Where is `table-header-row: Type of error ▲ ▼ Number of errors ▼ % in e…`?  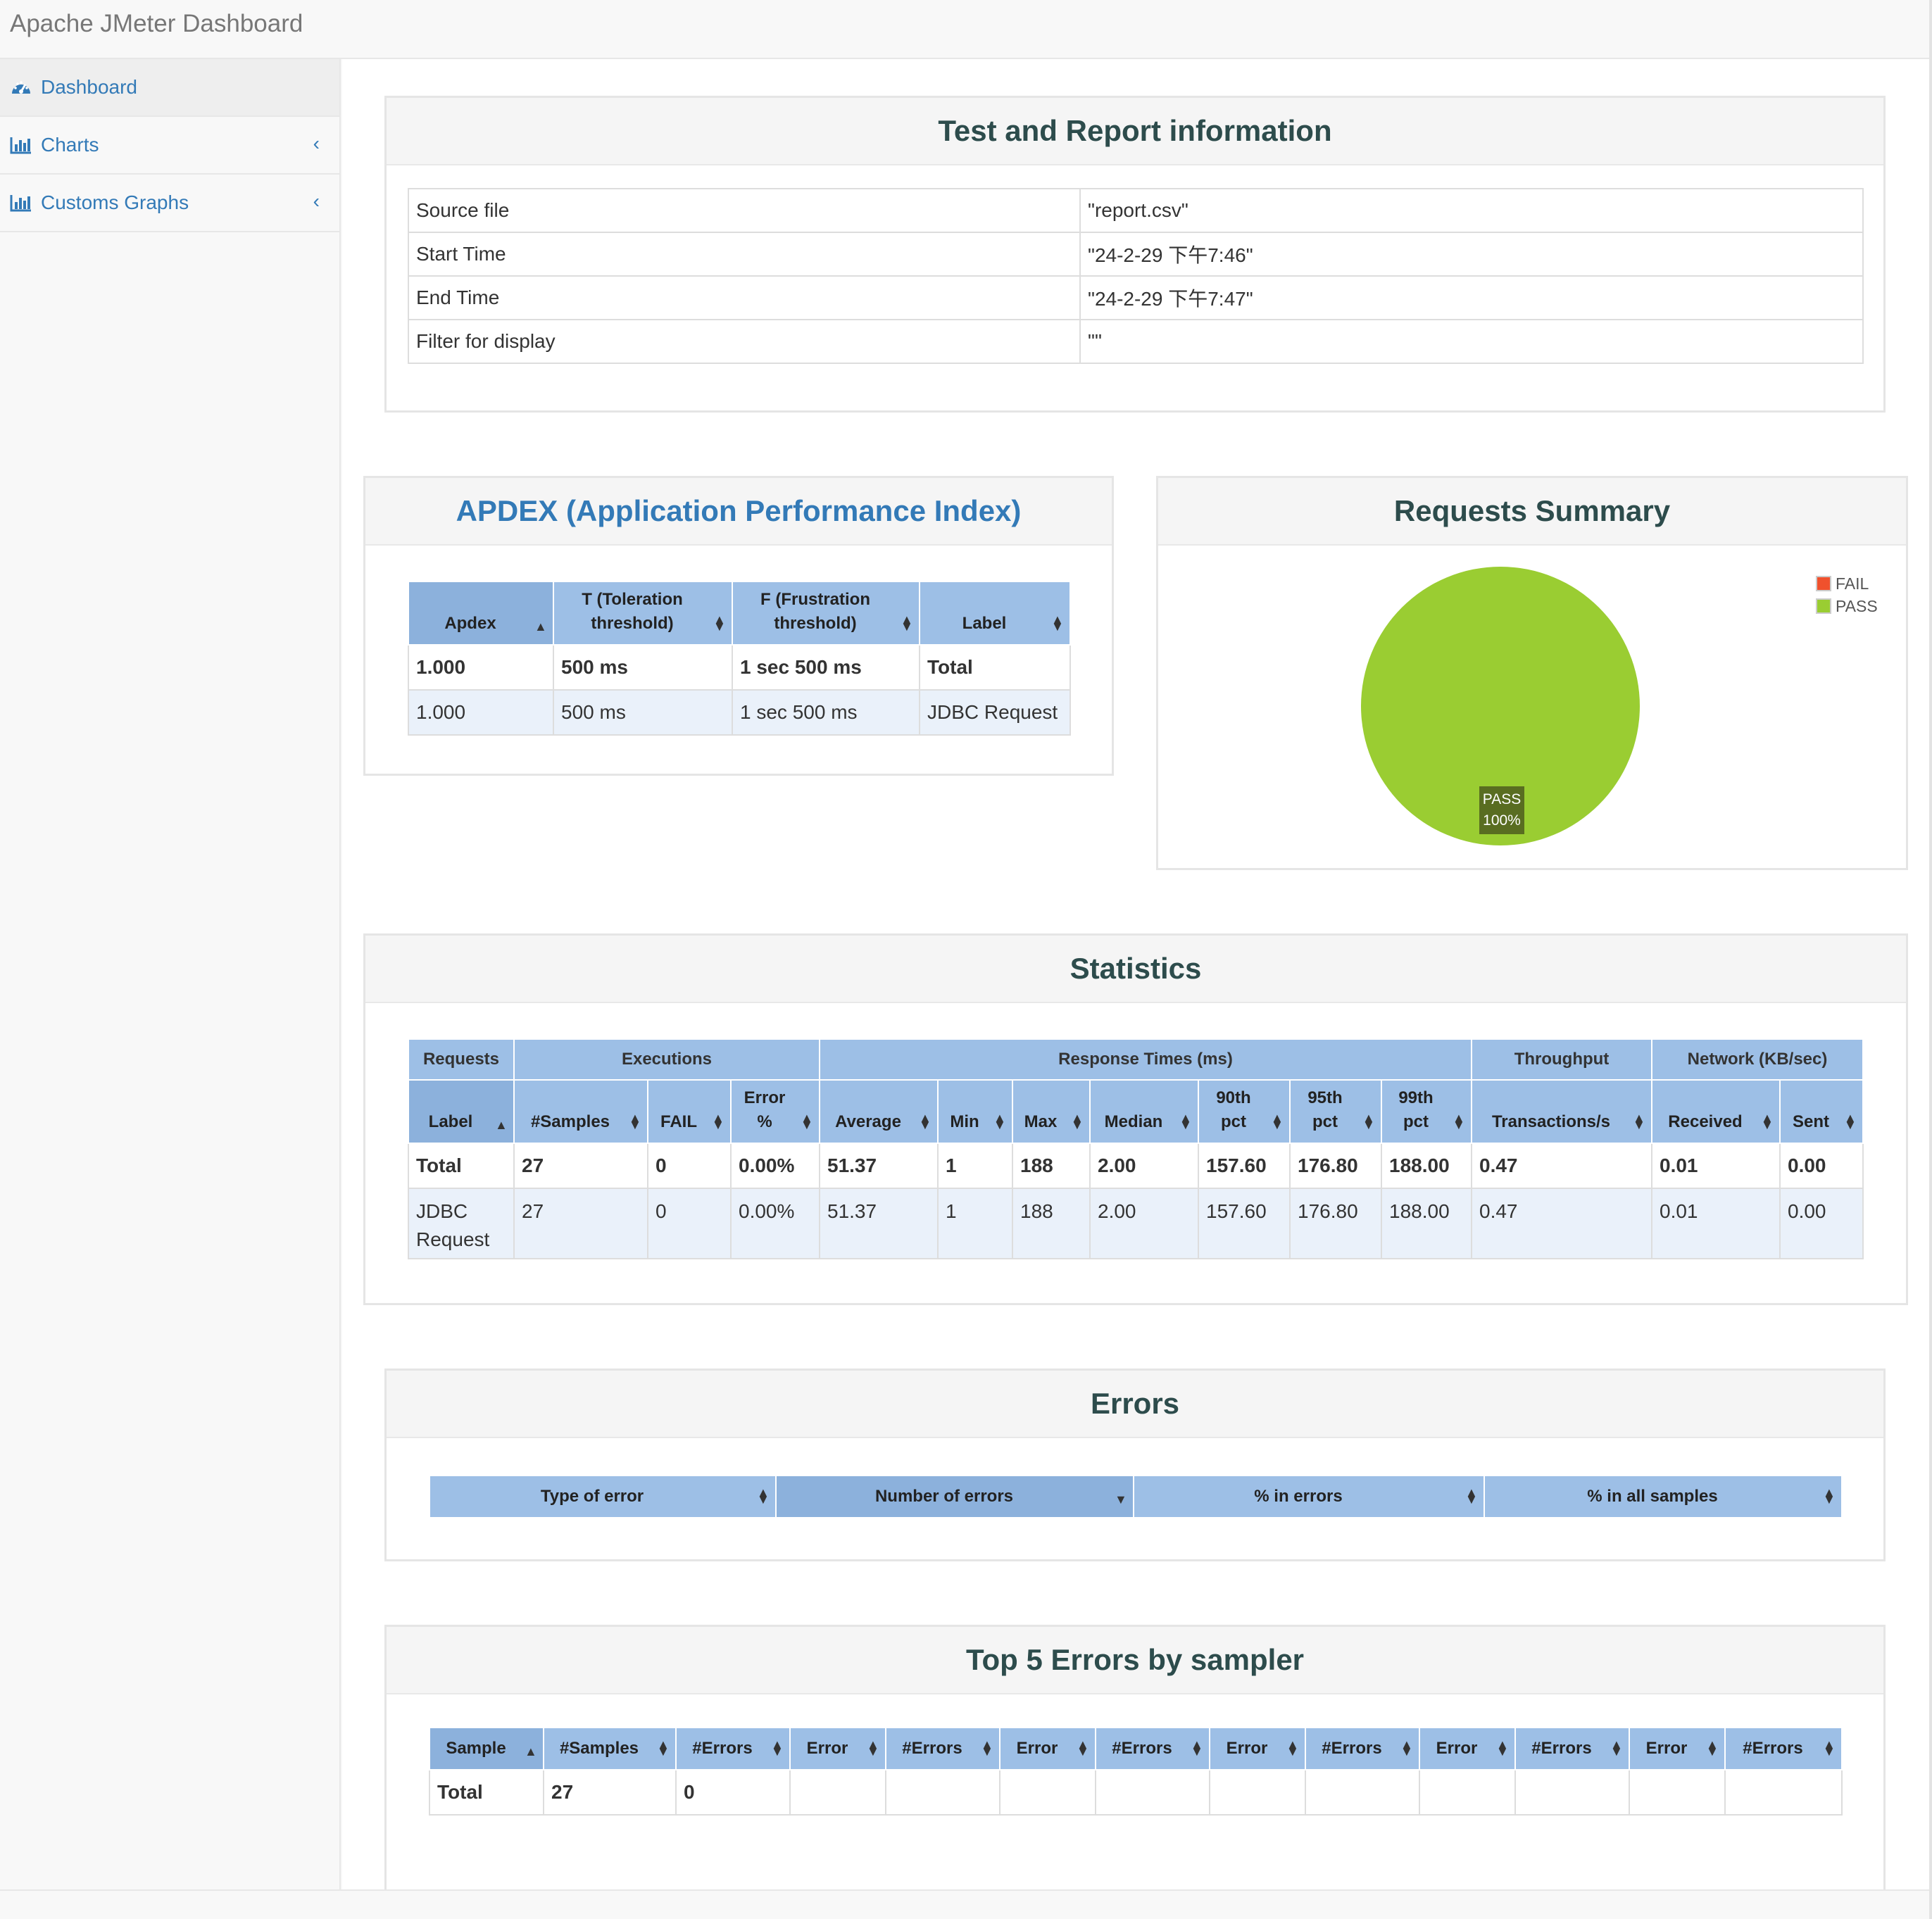 table-header-row: Type of error ▲ ▼ Number of errors ▼ % in e… is located at coordinates (1136, 1497).